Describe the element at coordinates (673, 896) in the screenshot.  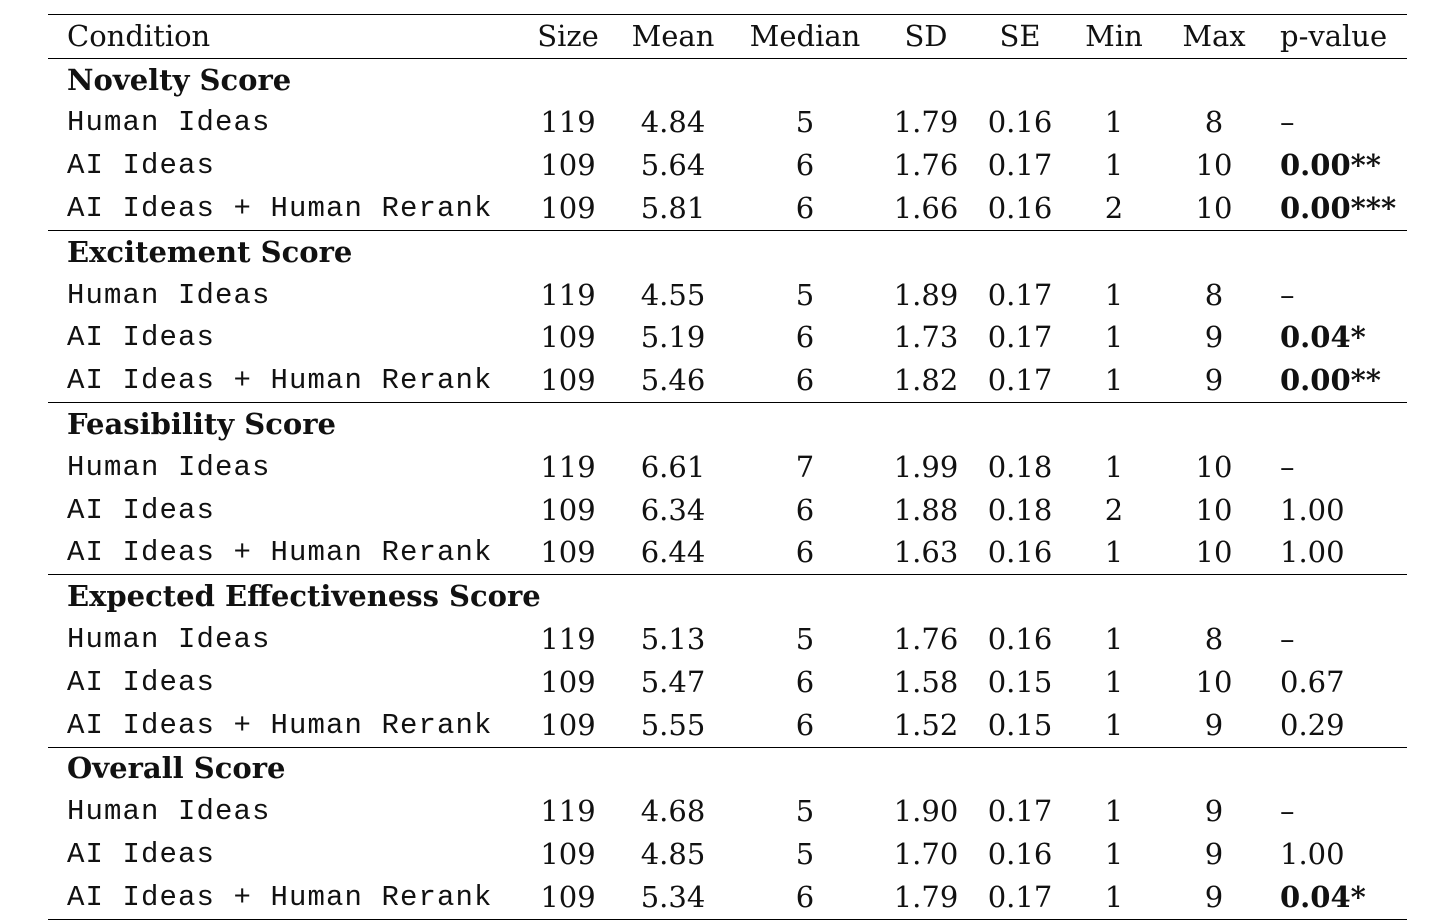
I see `mean-cell: 5.34` at that location.